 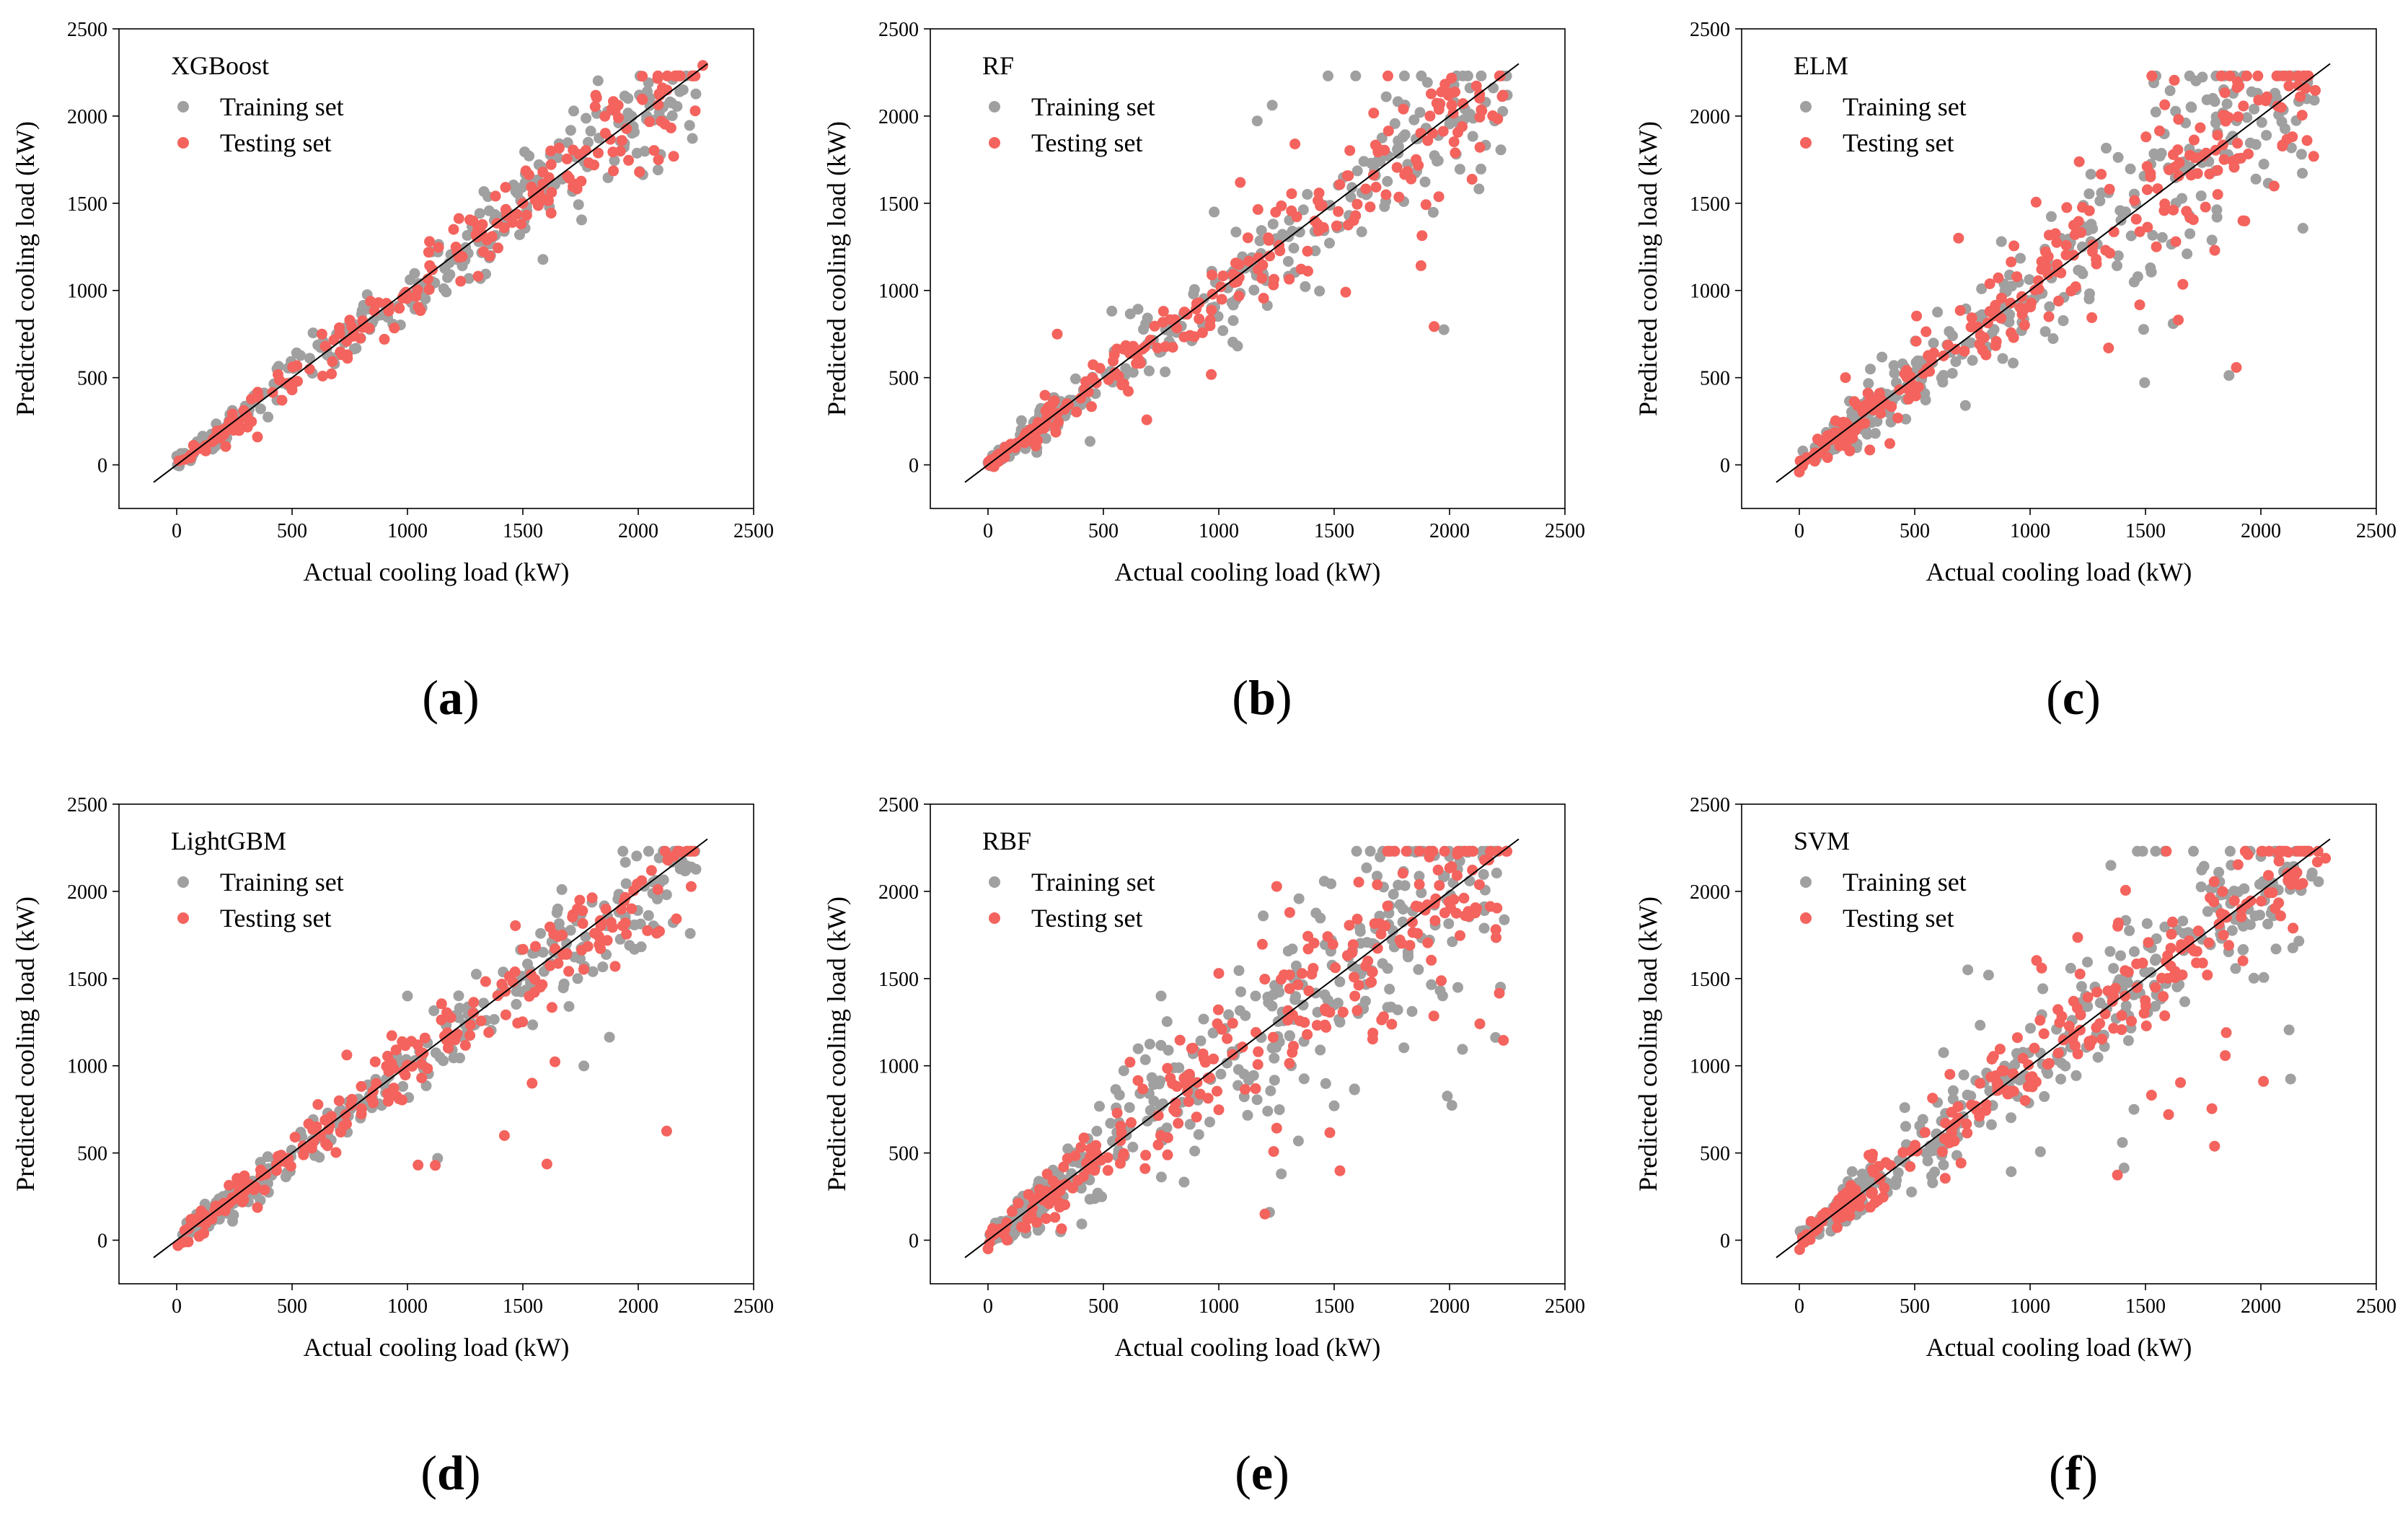 I want to click on model-label: XGBoost, so click(x=220, y=65).